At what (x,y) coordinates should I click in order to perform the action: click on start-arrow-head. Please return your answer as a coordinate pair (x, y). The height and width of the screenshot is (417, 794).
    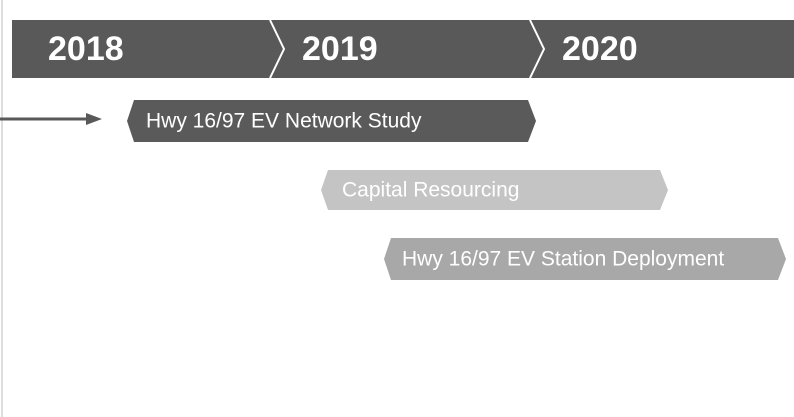
    Looking at the image, I should click on (94, 119).